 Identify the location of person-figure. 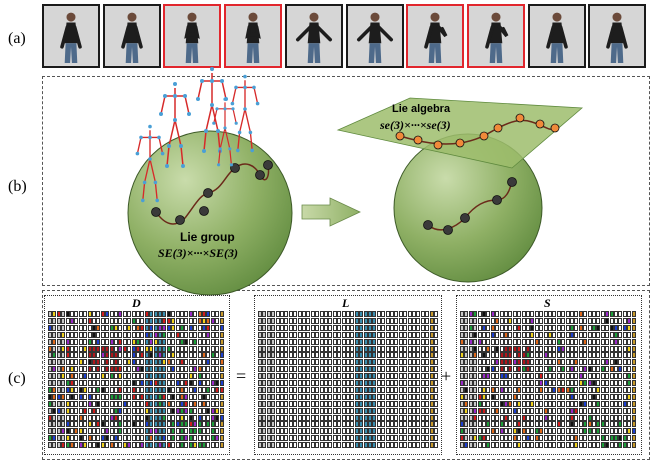
(71, 36).